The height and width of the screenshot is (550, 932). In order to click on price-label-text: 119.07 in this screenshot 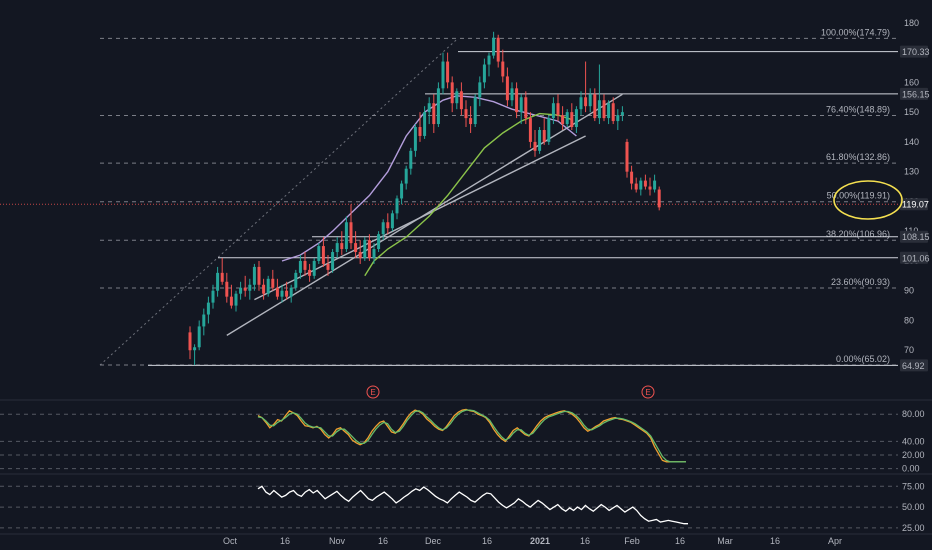, I will do `click(915, 205)`.